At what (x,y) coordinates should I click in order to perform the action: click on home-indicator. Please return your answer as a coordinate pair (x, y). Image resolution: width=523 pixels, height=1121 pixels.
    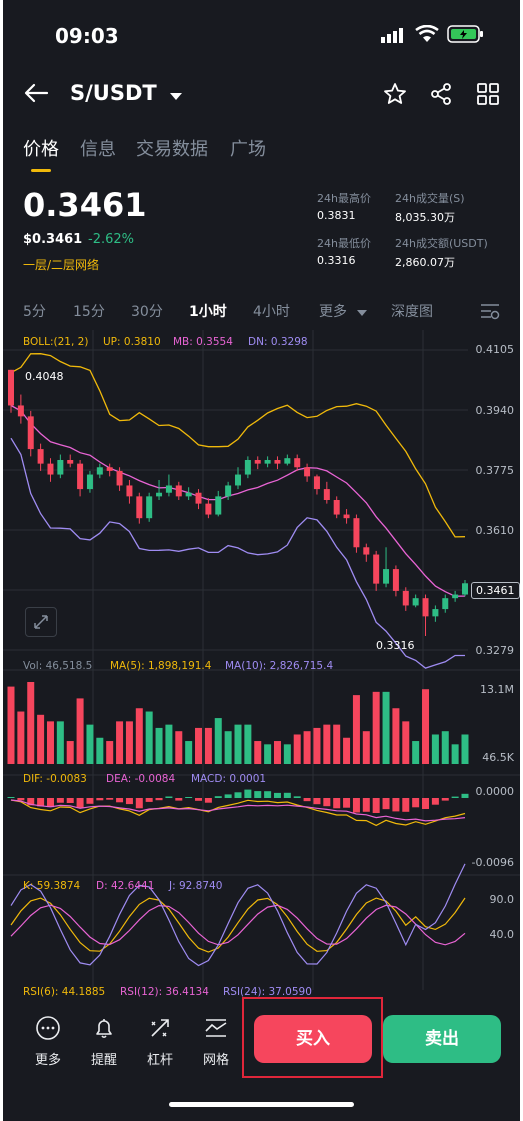
    Looking at the image, I should click on (261, 1104).